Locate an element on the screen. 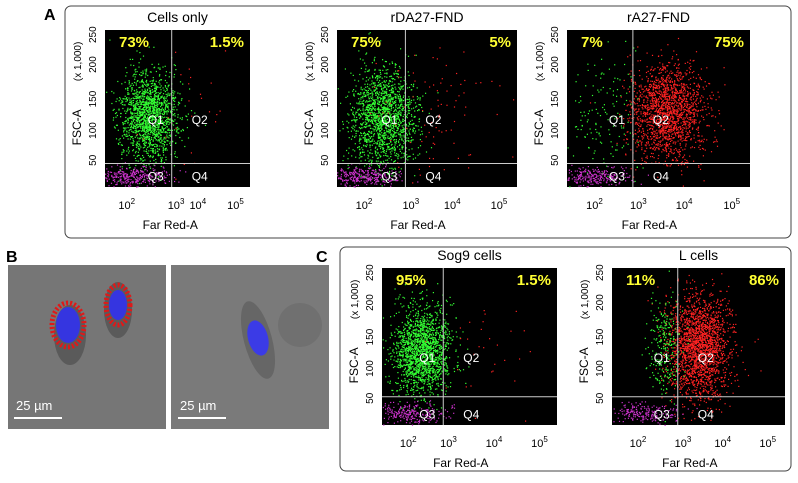 This screenshot has width=798, height=483. percent-label: 86% is located at coordinates (764, 280).